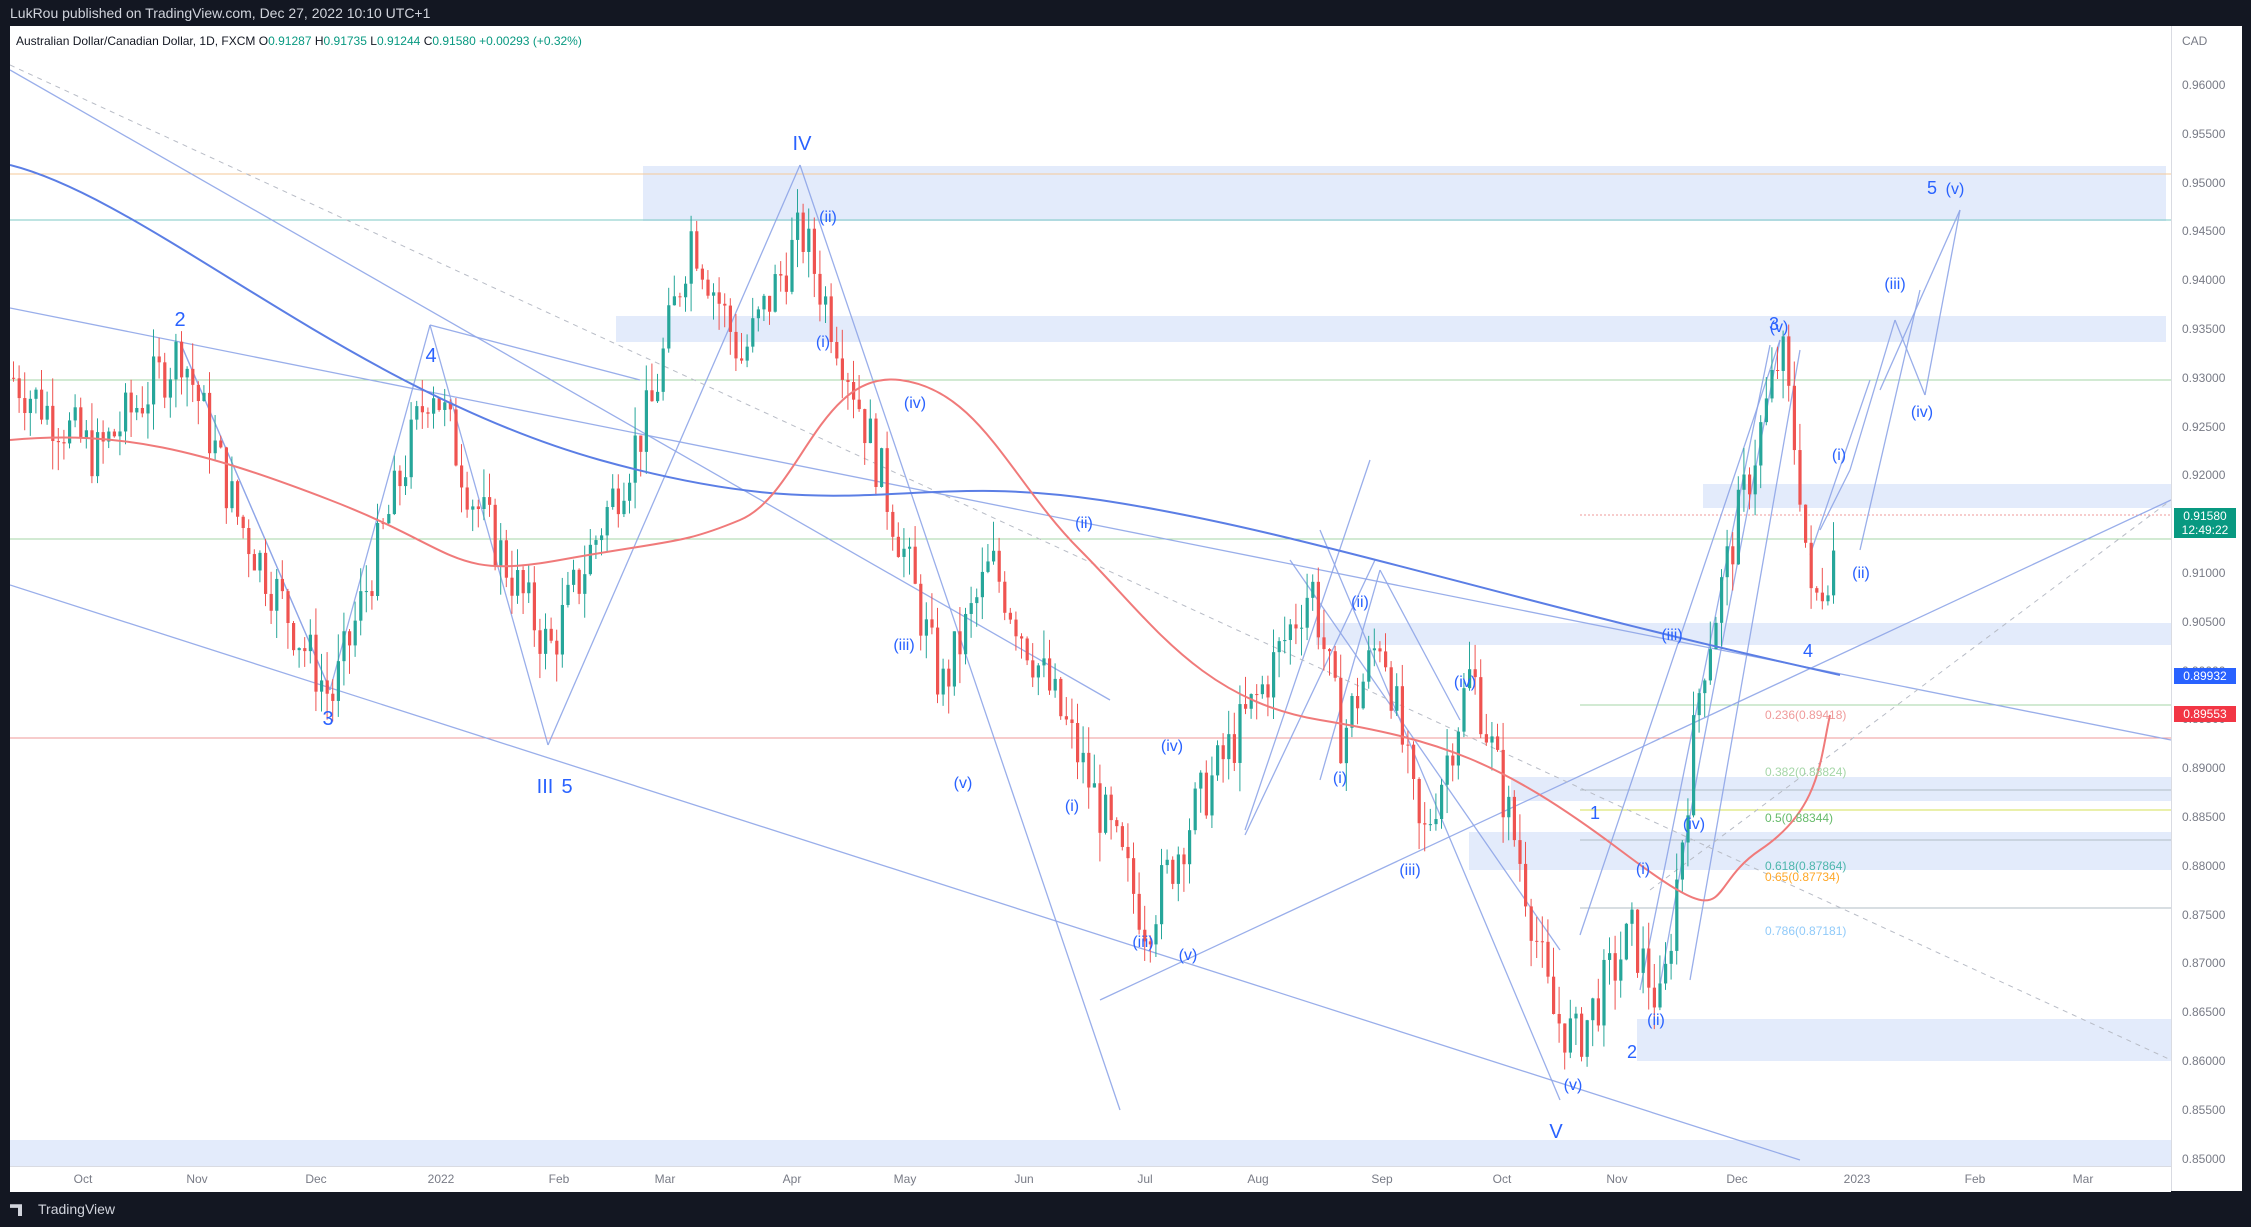  What do you see at coordinates (2206, 608) in the screenshot?
I see `price-axis: CAD` at bounding box center [2206, 608].